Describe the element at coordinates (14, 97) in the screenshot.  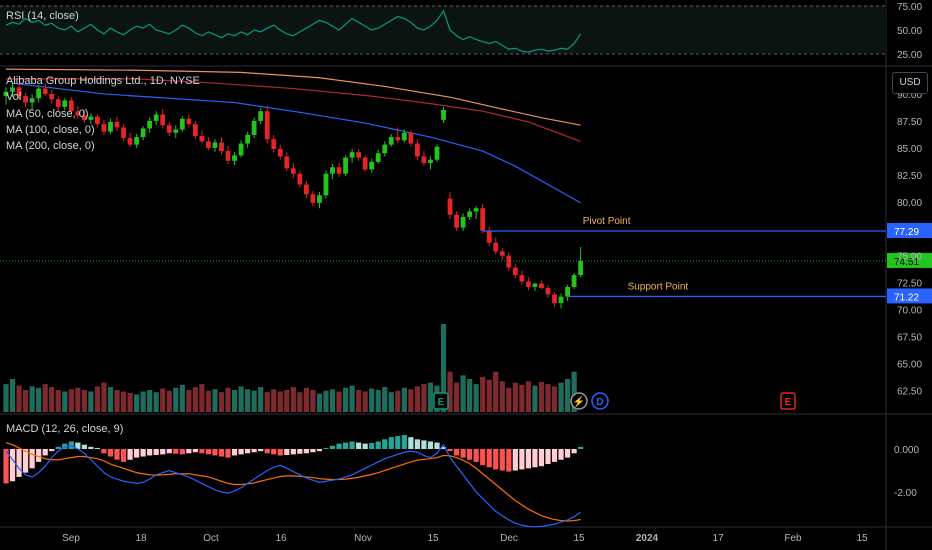
I see `vol-label: Vol` at that location.